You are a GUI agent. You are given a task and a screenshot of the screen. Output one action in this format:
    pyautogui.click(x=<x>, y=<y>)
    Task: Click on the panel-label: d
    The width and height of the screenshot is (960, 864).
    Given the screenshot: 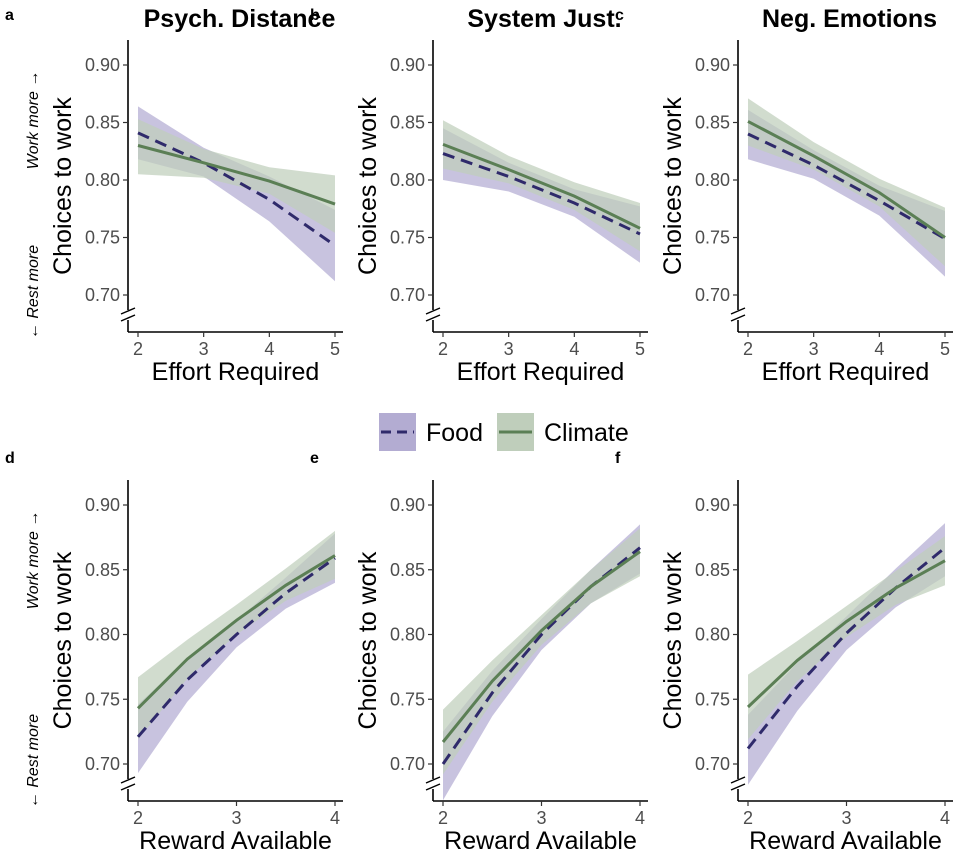 What is the action you would take?
    pyautogui.click(x=10, y=458)
    